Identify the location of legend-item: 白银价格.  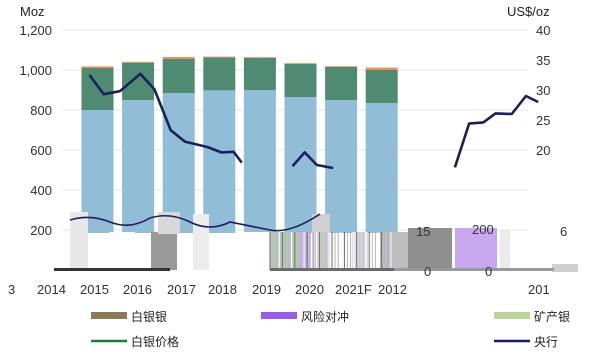
(135, 341).